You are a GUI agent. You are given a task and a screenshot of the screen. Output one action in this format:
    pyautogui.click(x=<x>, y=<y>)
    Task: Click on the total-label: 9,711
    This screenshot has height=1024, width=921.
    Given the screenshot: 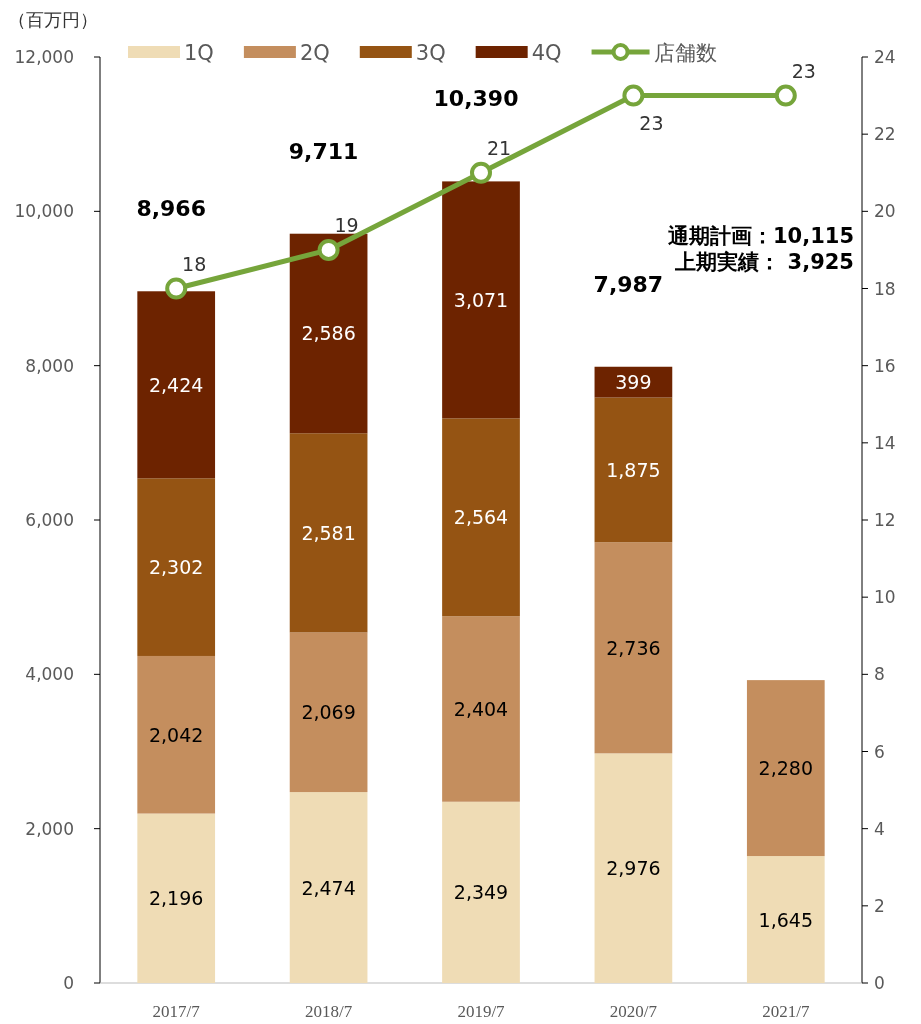 What is the action you would take?
    pyautogui.click(x=323, y=151)
    